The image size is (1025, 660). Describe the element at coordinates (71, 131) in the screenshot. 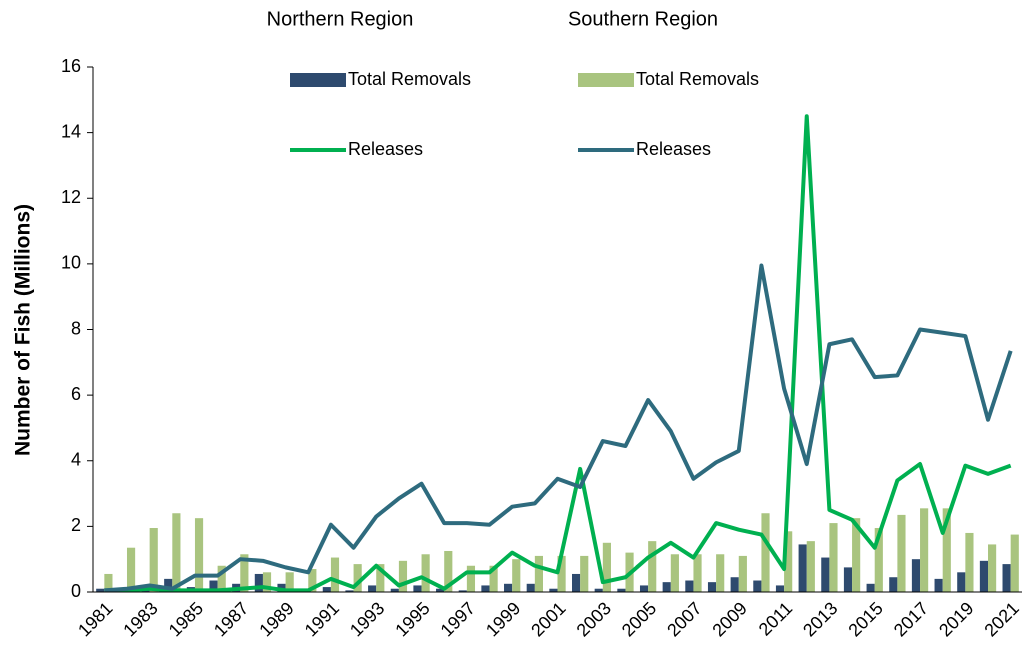

I see `y-tick-label: 14` at that location.